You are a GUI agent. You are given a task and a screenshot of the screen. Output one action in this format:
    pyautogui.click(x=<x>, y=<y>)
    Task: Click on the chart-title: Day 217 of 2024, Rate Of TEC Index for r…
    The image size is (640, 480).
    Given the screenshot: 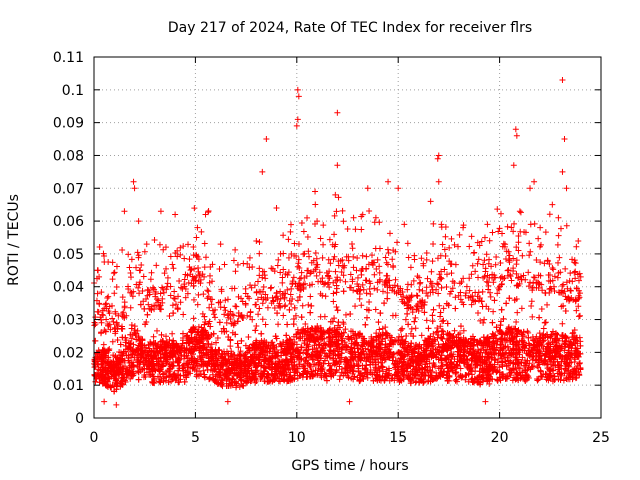 What is the action you would take?
    pyautogui.click(x=350, y=28)
    